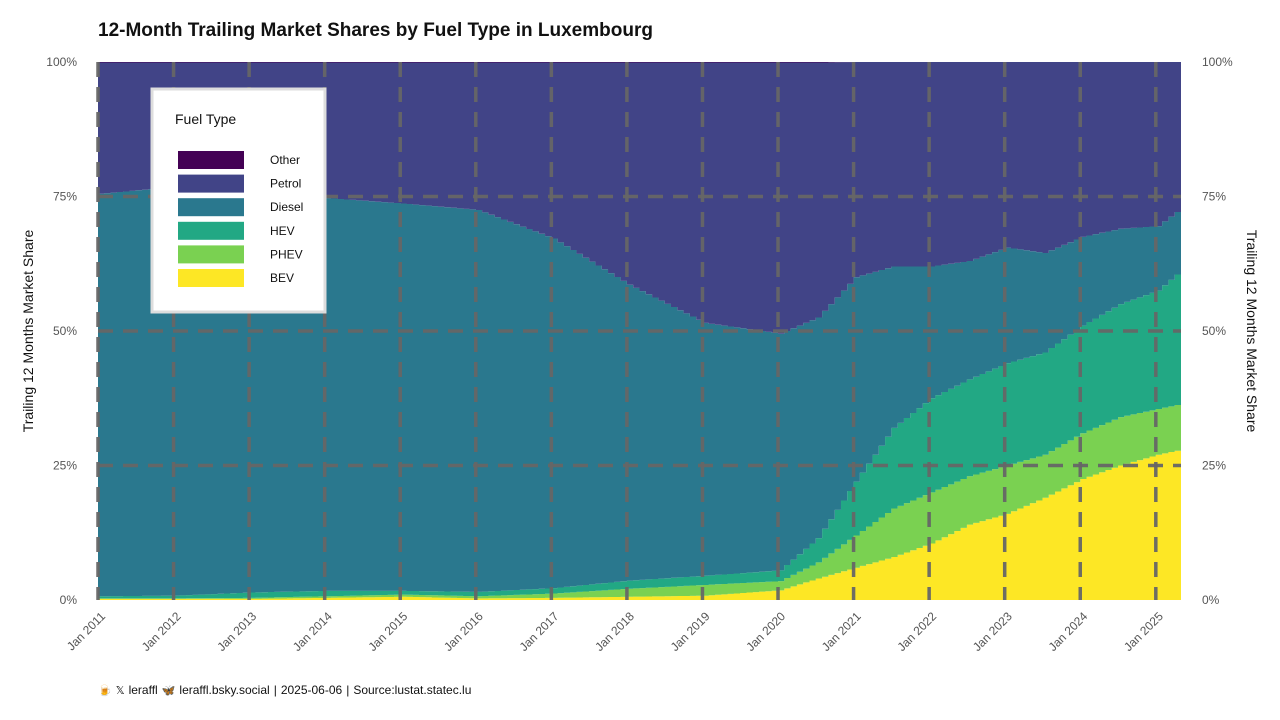 The height and width of the screenshot is (720, 1280). What do you see at coordinates (1214, 197) in the screenshot?
I see `y-tick-label-right: 75%` at bounding box center [1214, 197].